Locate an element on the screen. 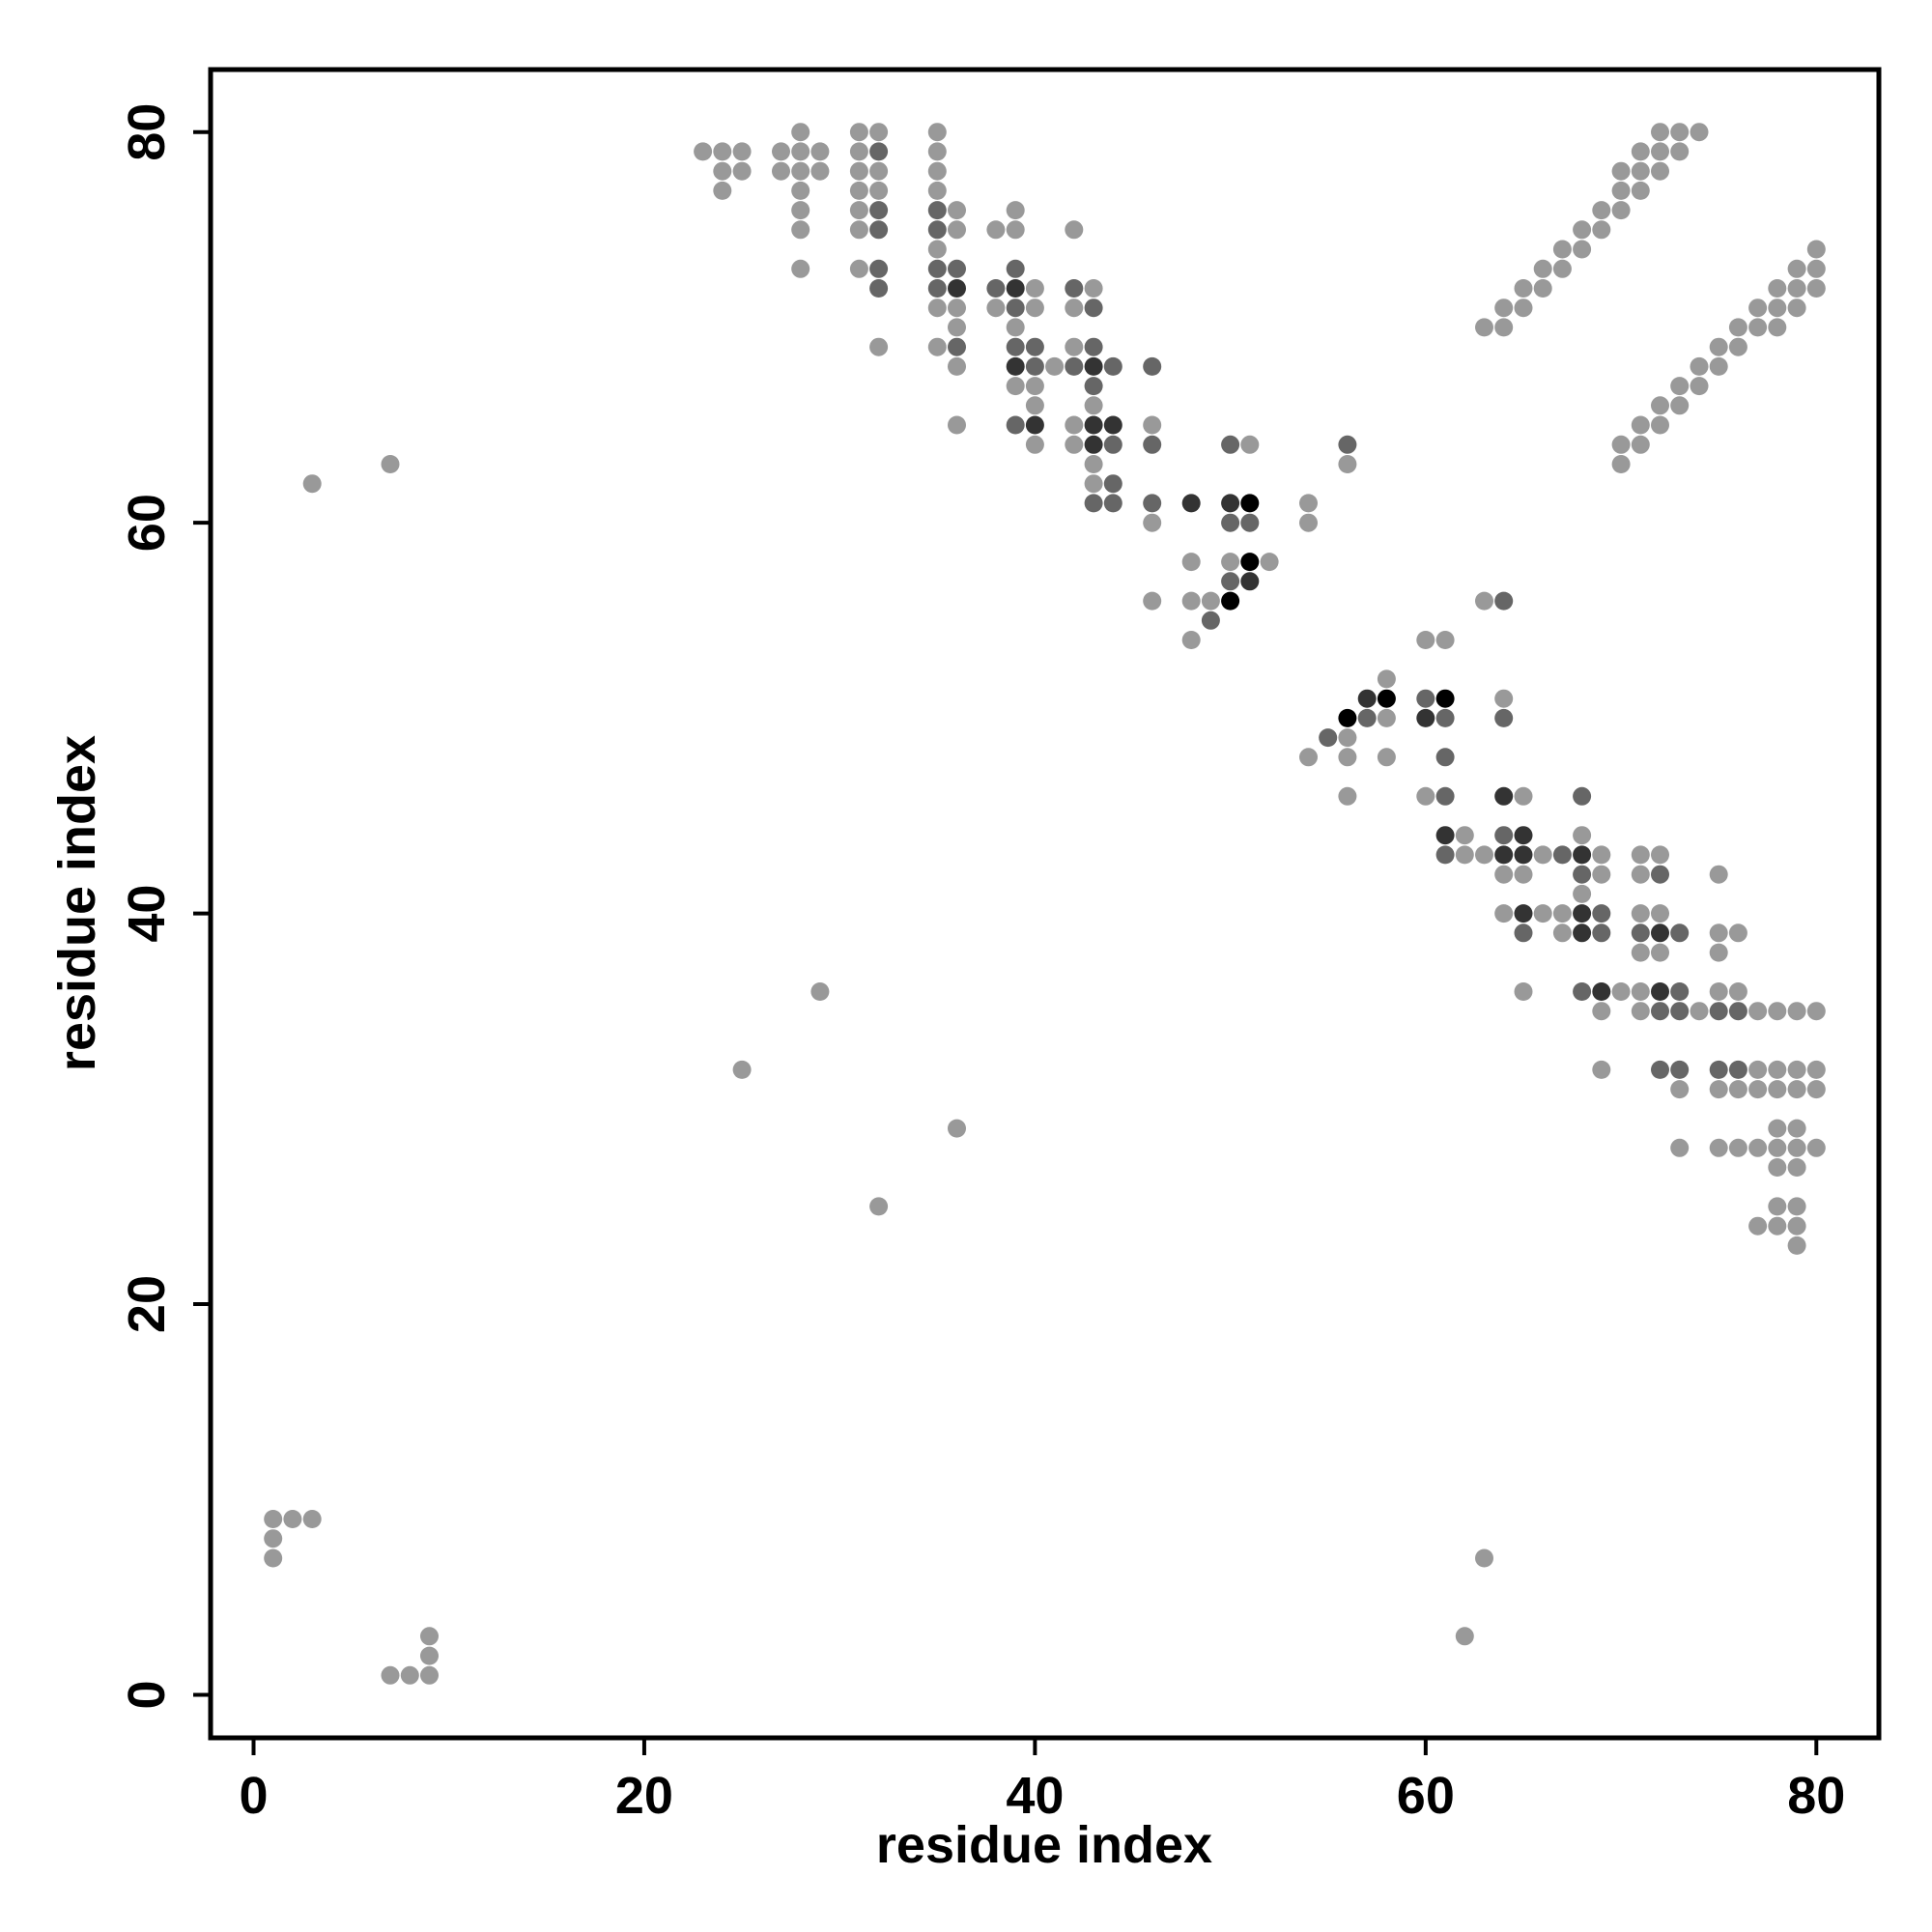 The width and height of the screenshot is (1932, 1932). y-tick-label: 0 is located at coordinates (147, 1694).